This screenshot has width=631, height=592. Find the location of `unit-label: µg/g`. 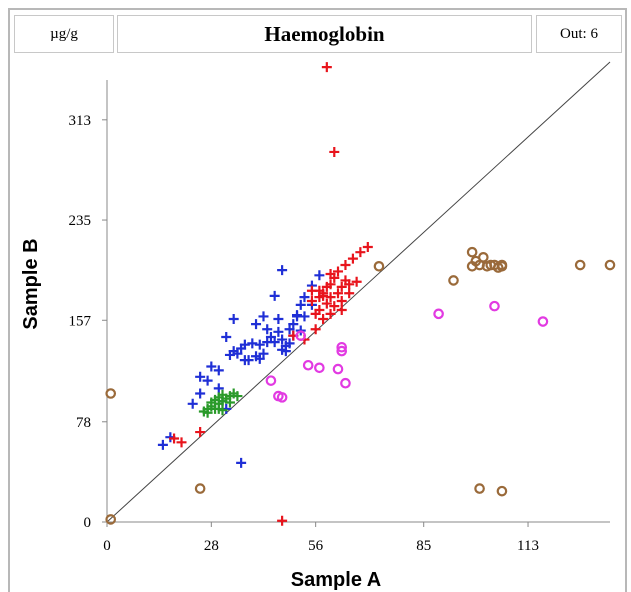

unit-label: µg/g is located at coordinates (64, 34).